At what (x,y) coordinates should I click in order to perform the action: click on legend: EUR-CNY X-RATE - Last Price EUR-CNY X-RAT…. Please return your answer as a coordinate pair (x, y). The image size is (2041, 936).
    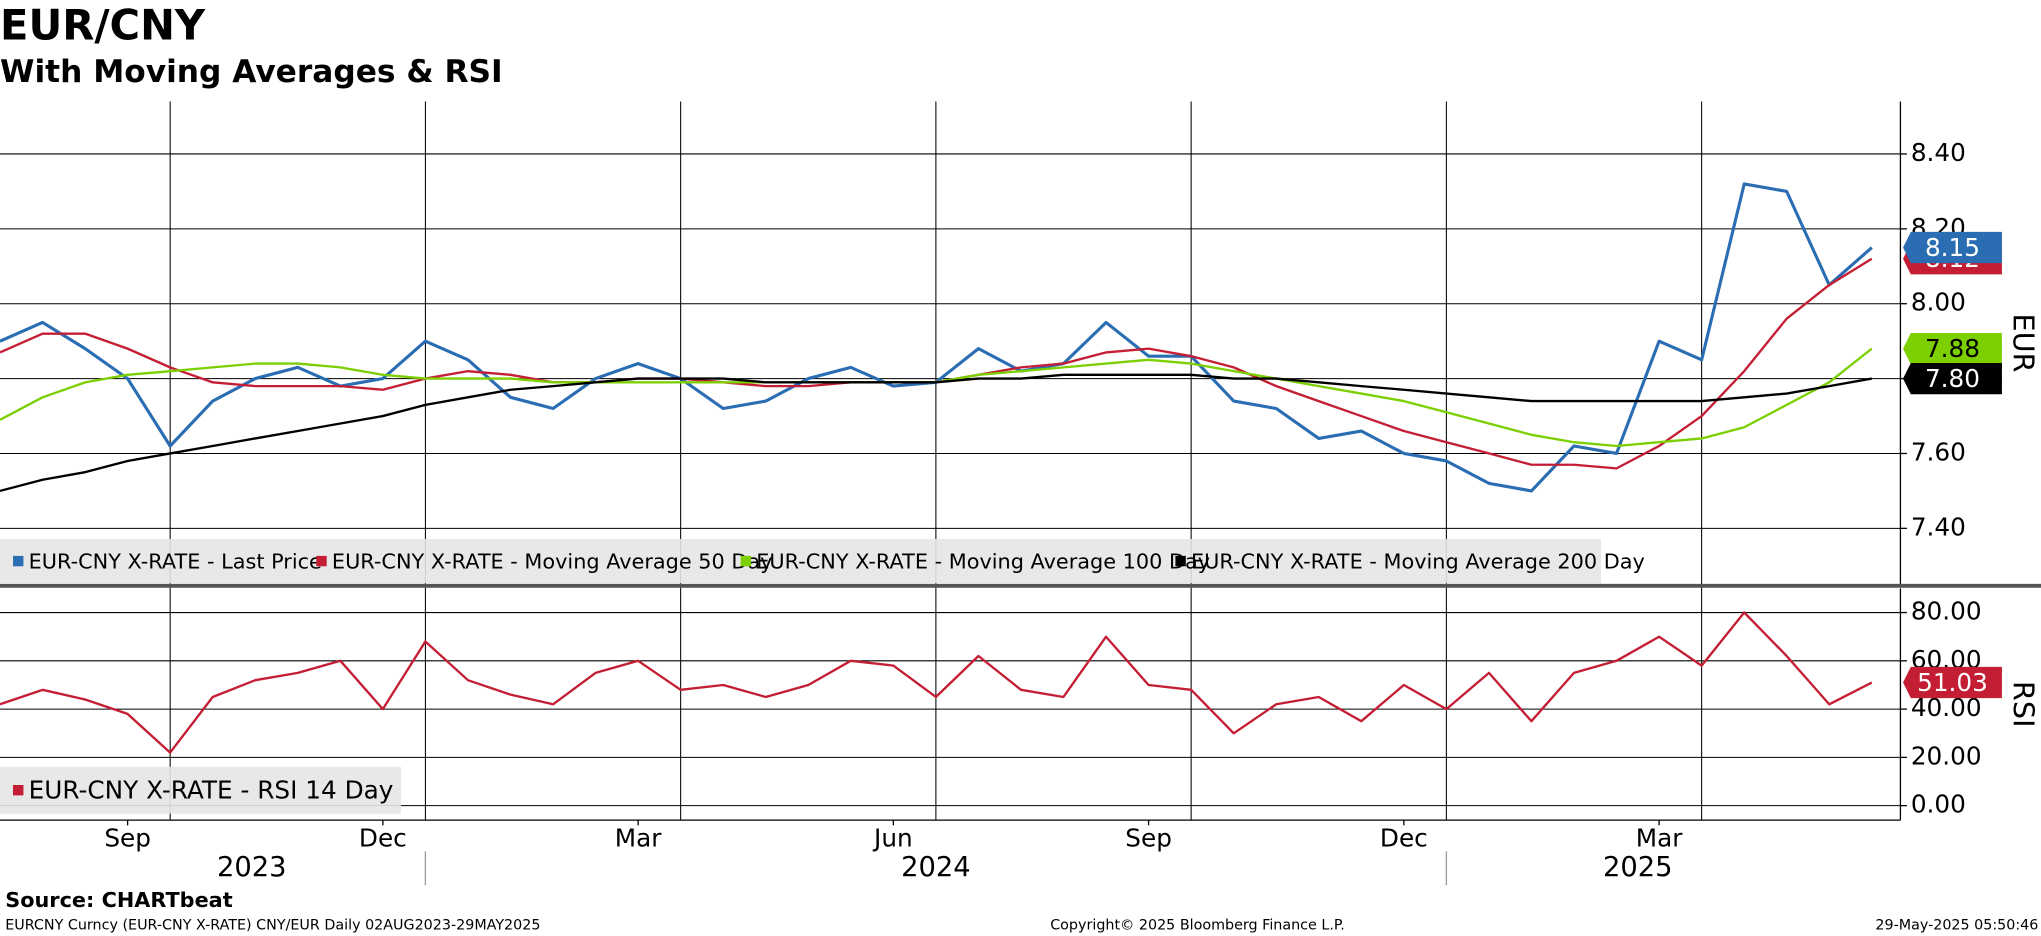
    Looking at the image, I should click on (822, 561).